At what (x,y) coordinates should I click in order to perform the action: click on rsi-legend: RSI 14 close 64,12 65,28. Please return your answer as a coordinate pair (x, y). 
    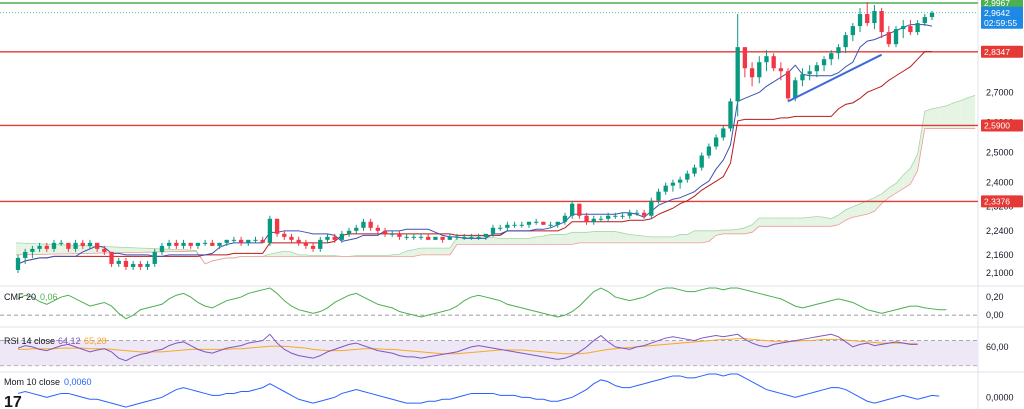
    Looking at the image, I should click on (55, 341).